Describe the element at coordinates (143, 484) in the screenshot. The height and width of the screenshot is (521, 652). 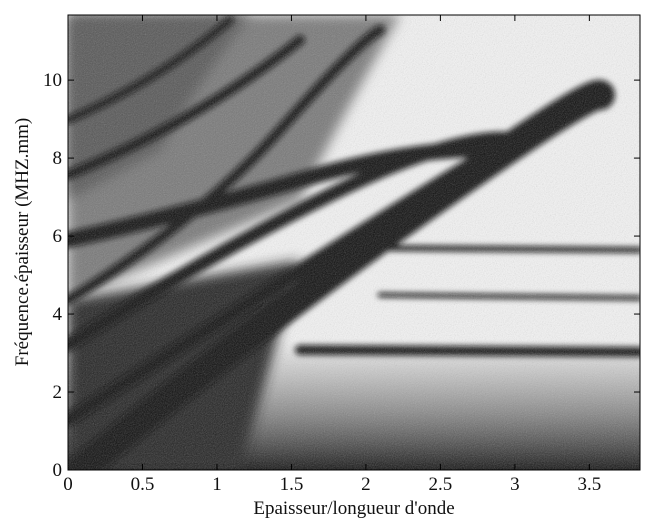
I see `x-tick-label: 0.5` at that location.